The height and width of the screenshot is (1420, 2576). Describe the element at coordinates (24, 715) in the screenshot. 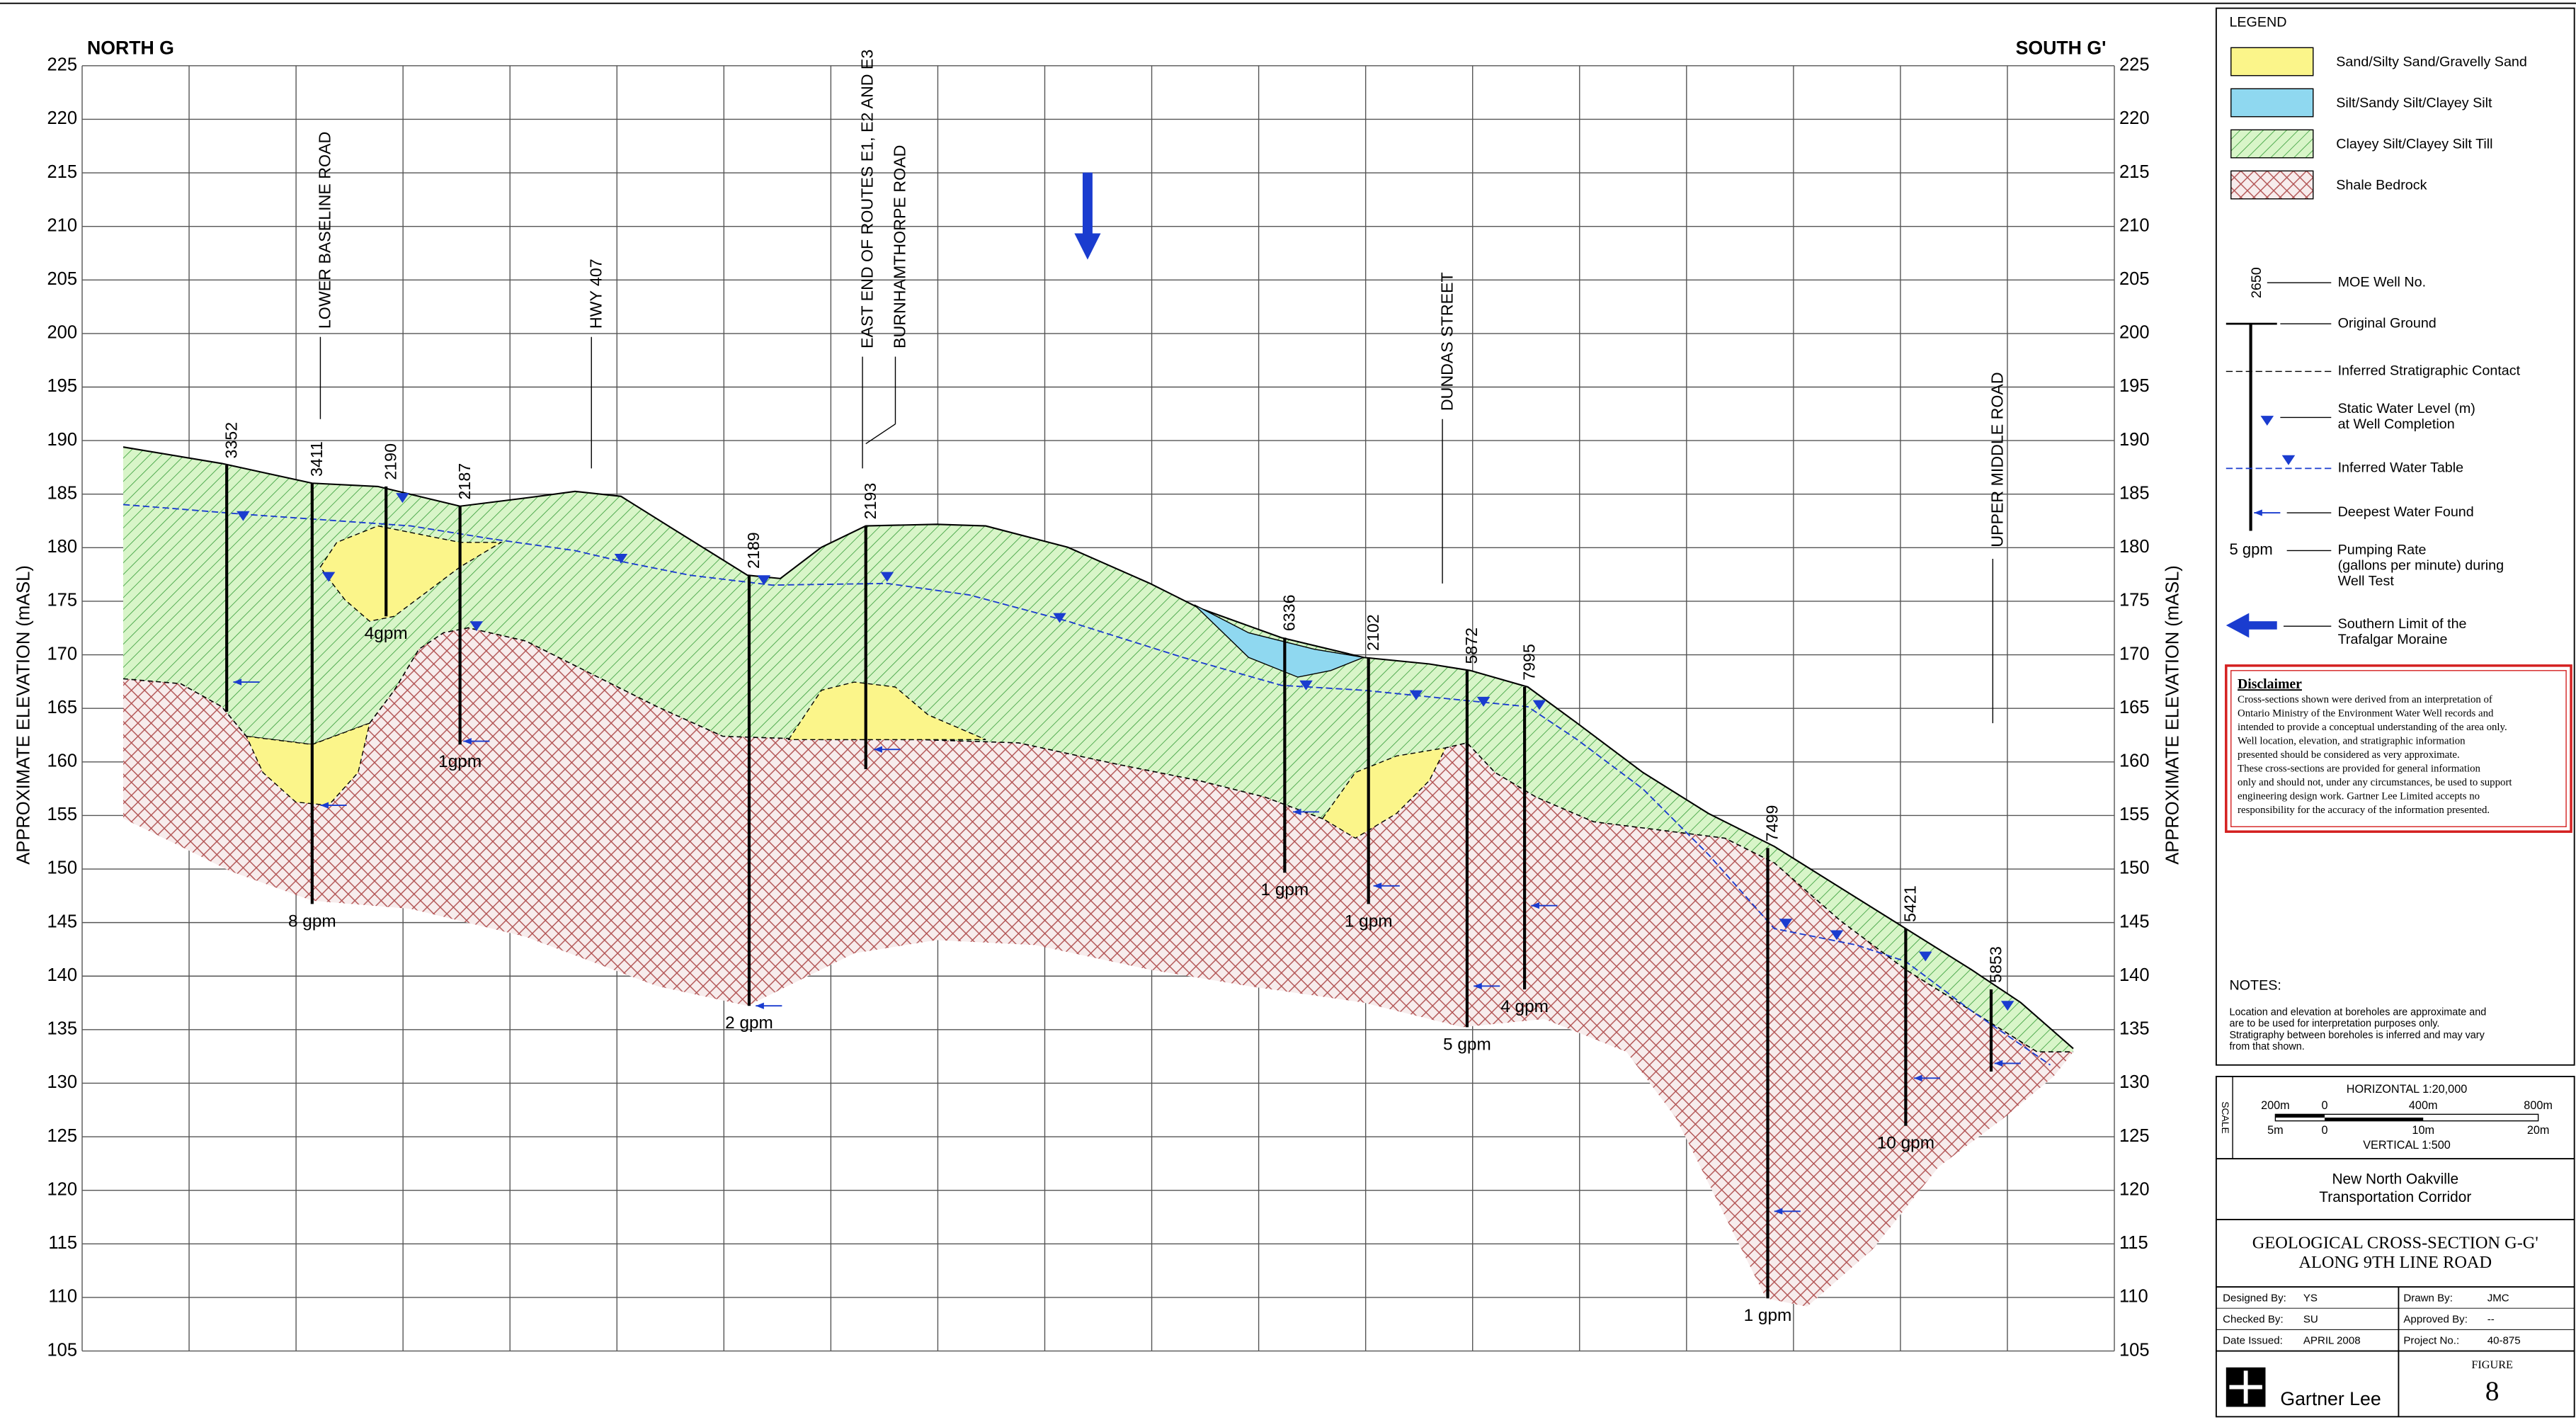

I see `y-axis-label: APPROXIMATE ELEVATION (mASL)` at that location.